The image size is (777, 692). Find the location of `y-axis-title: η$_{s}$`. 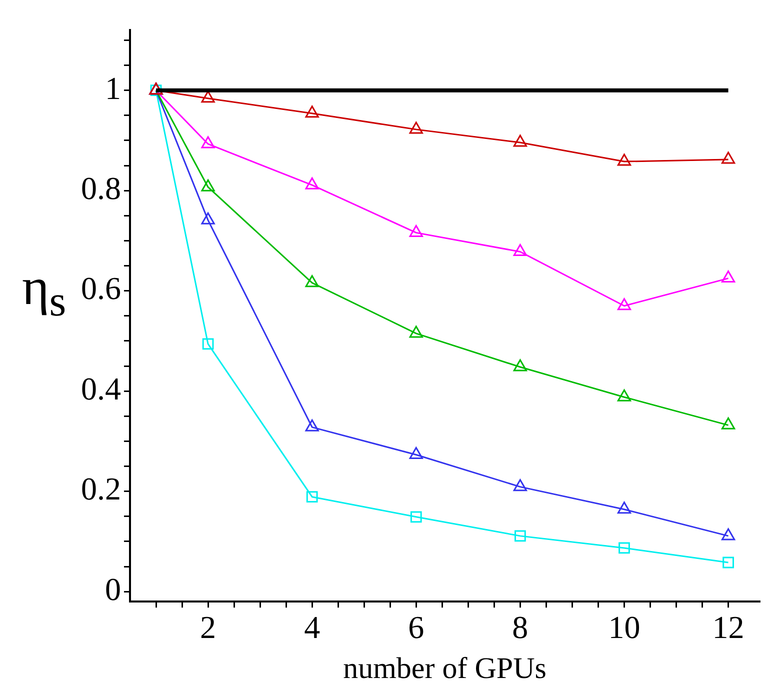

y-axis-title: η$_{s}$ is located at coordinates (44, 292).